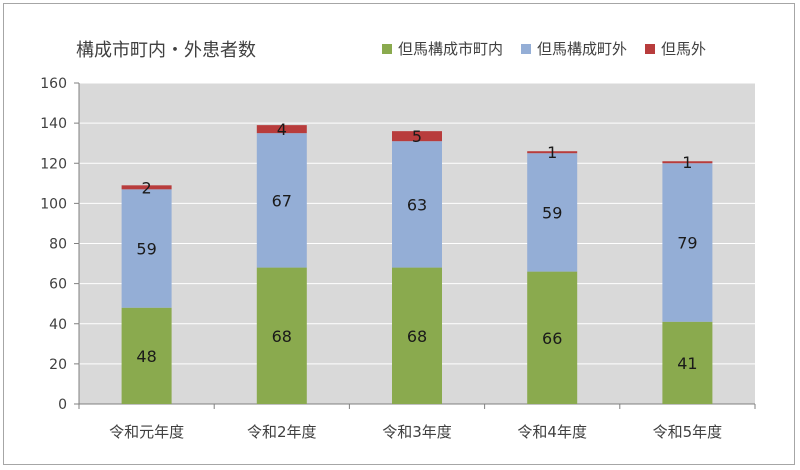 This screenshot has height=470, width=800. What do you see at coordinates (53, 164) in the screenshot?
I see `y-tick-label: 120` at bounding box center [53, 164].